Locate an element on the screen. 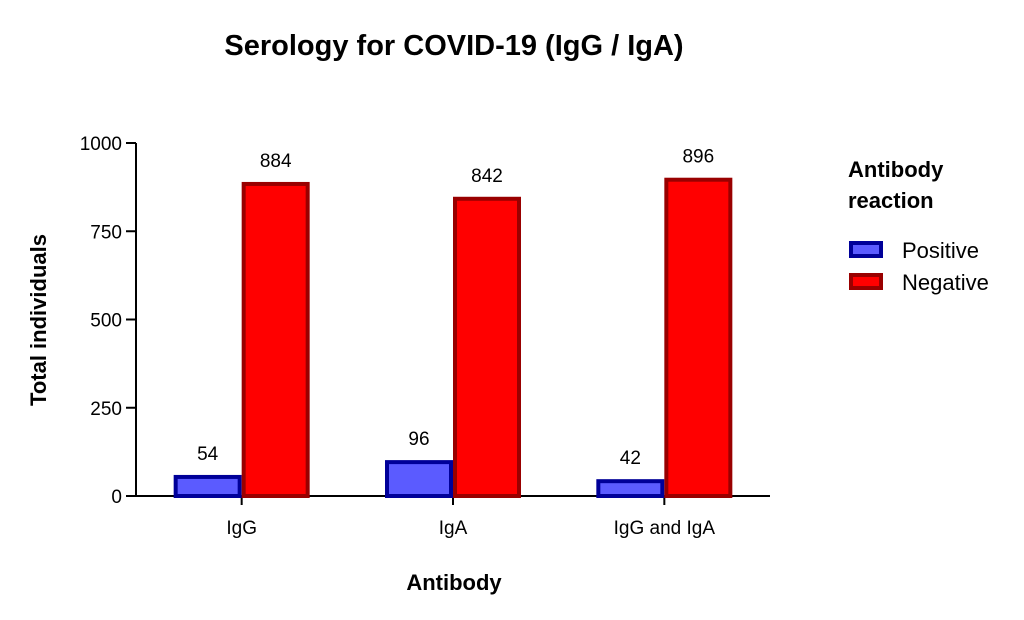 Image resolution: width=1024 pixels, height=620 pixels. legend-swatch-positive is located at coordinates (866, 249).